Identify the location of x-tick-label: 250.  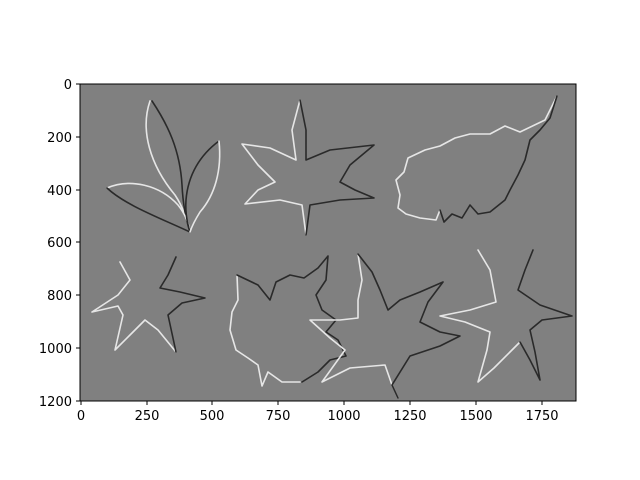
(147, 416).